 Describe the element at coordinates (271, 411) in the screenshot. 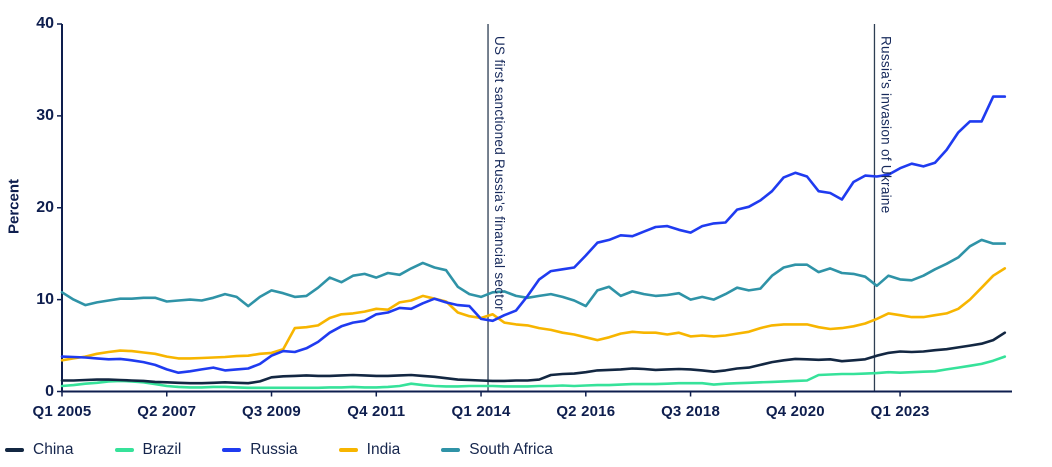

I see `x-tick-label: Q3 2009` at that location.